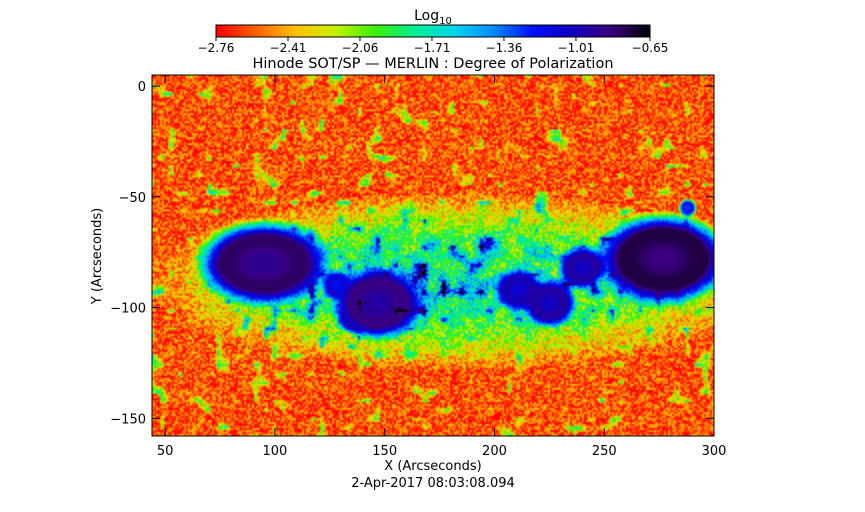 Image resolution: width=865 pixels, height=512 pixels. I want to click on x-tick-label: 100, so click(275, 451).